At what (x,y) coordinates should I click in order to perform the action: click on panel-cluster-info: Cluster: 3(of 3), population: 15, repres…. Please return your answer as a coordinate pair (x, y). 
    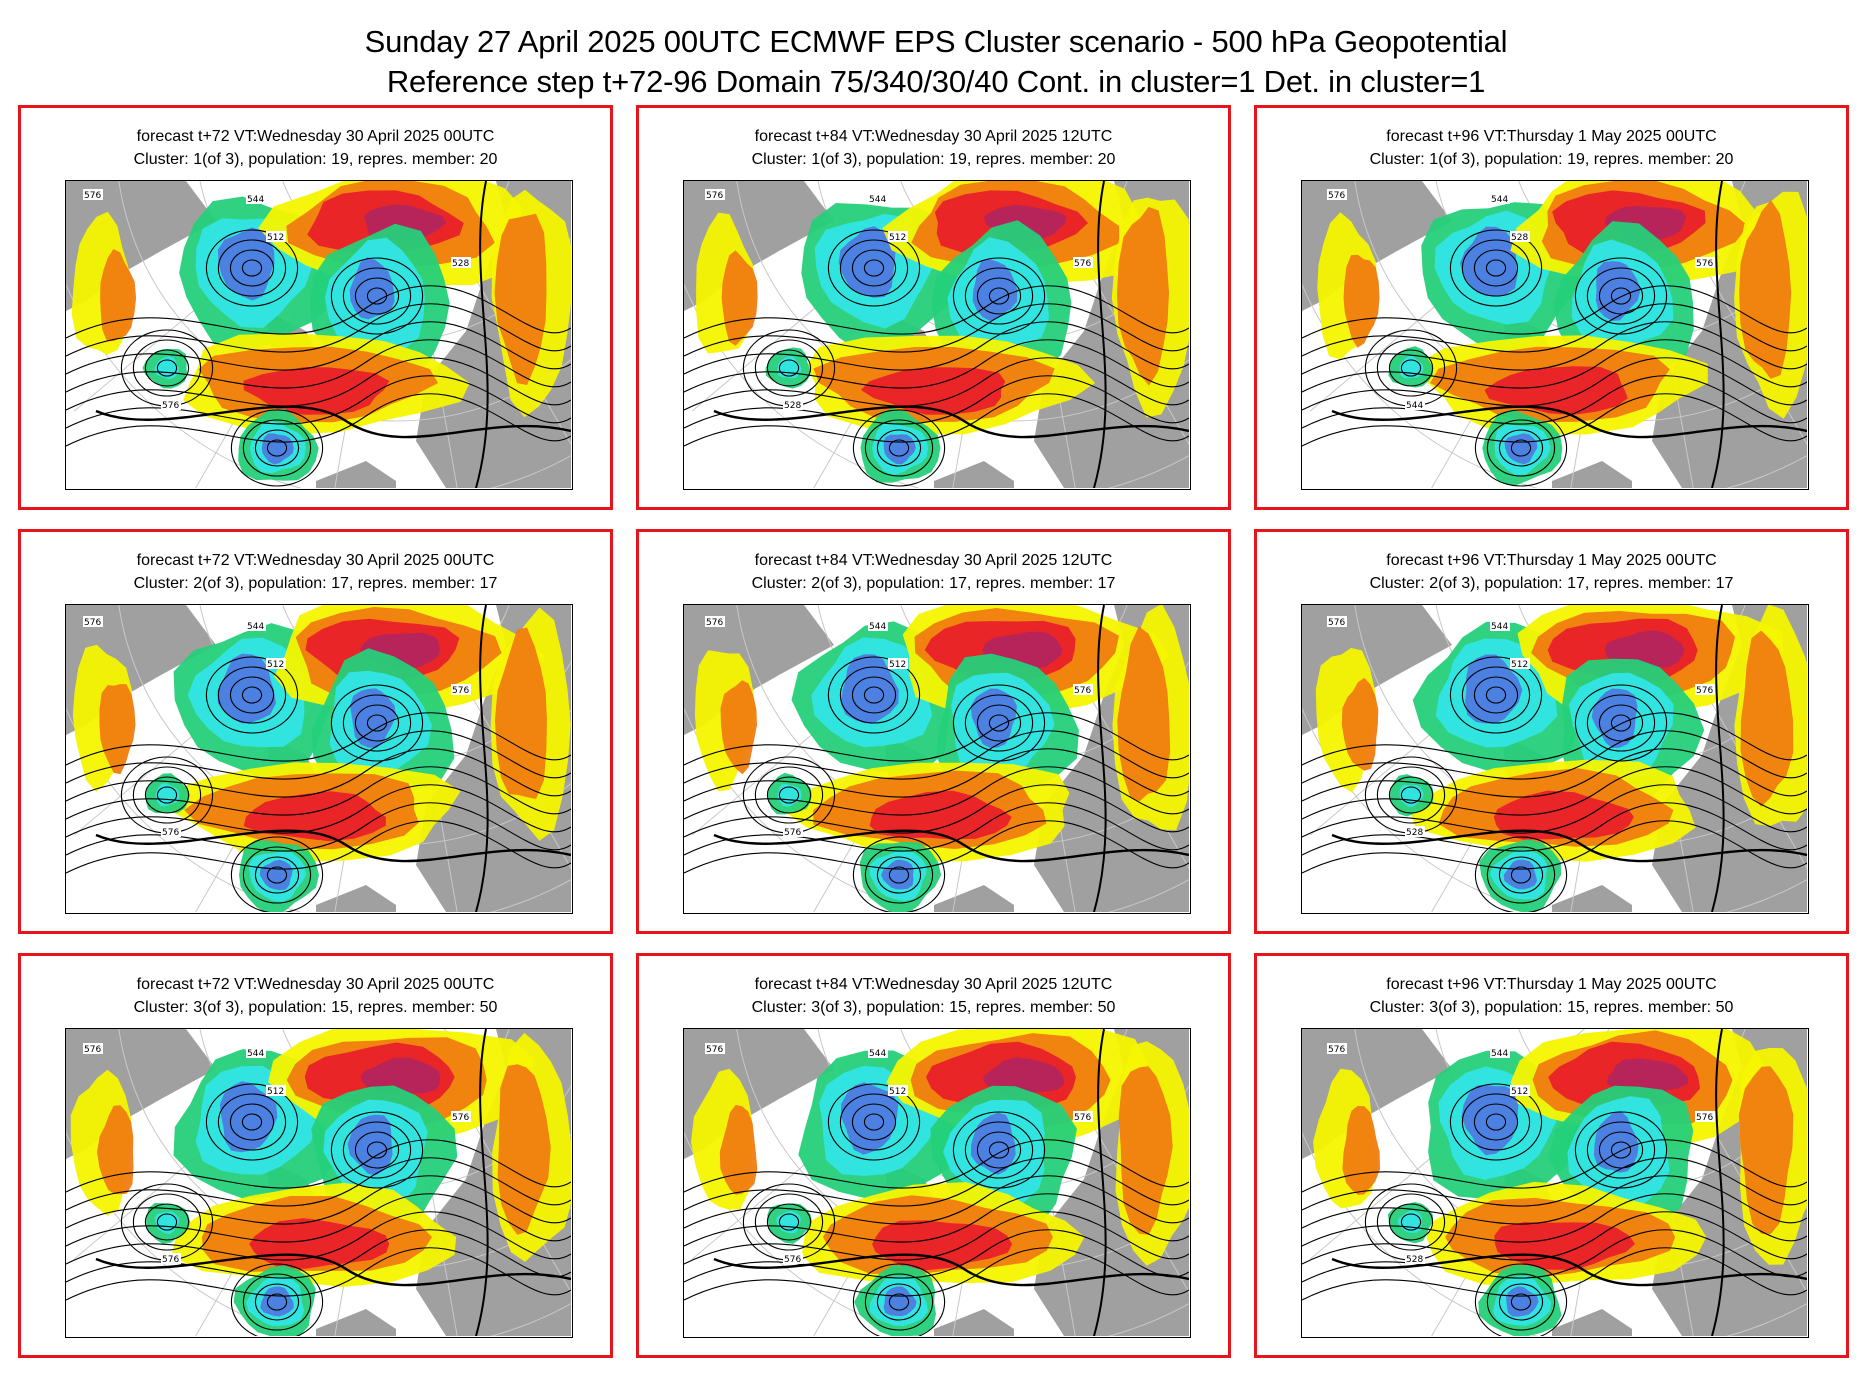
    Looking at the image, I should click on (1551, 1007).